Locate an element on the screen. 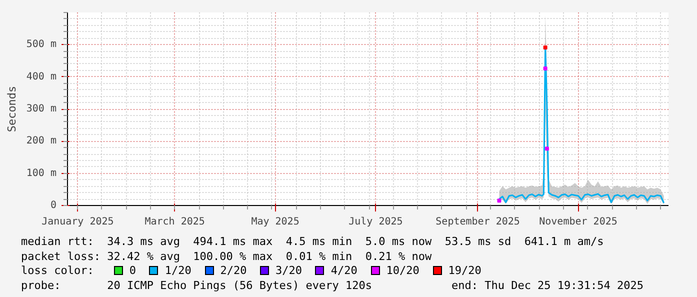  x-tick-label: January 2025 is located at coordinates (78, 222).